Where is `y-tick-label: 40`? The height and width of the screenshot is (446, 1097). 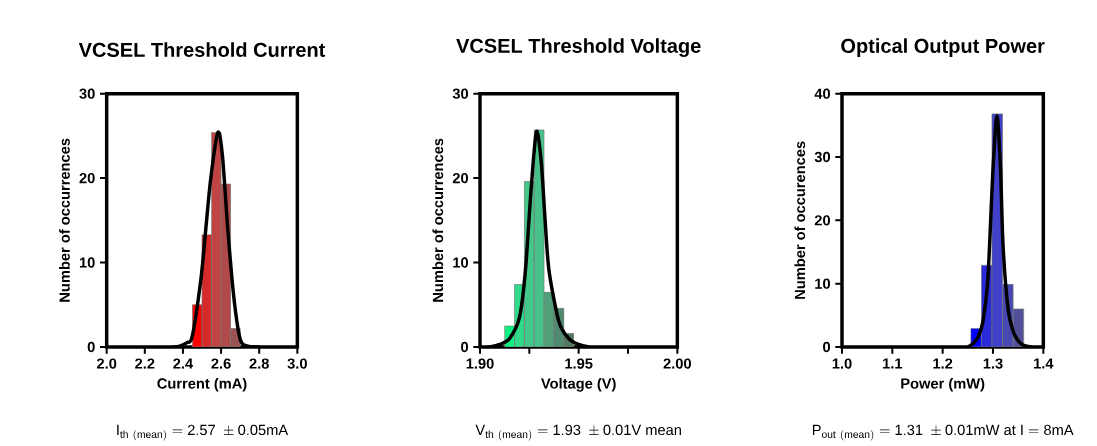 y-tick-label: 40 is located at coordinates (822, 93).